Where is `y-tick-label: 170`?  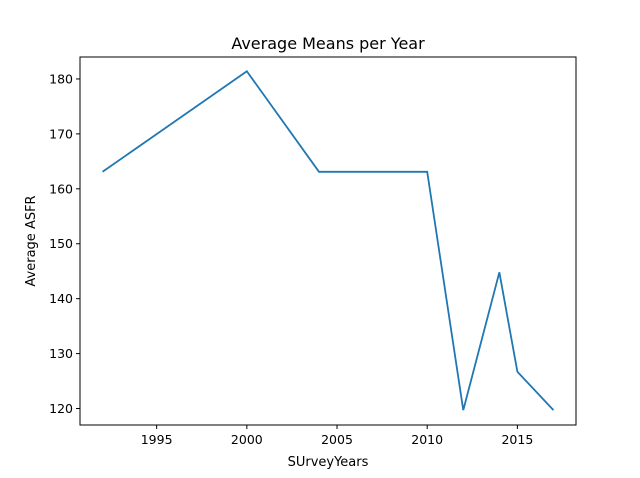
y-tick-label: 170 is located at coordinates (61, 133).